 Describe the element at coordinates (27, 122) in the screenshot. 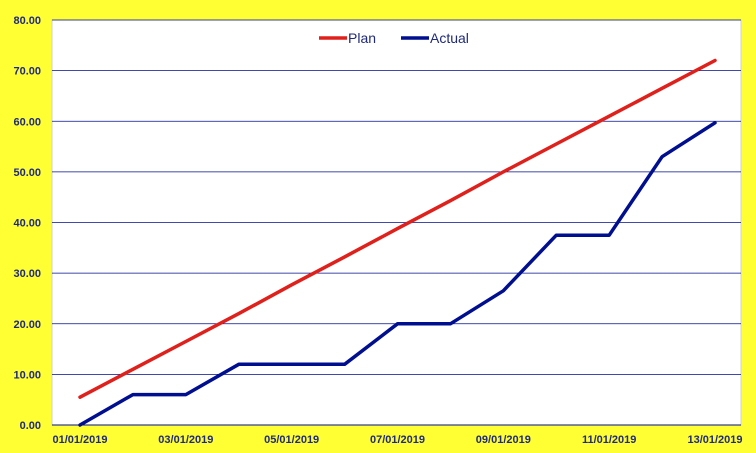

I see `y-tick-label: 60.00` at that location.